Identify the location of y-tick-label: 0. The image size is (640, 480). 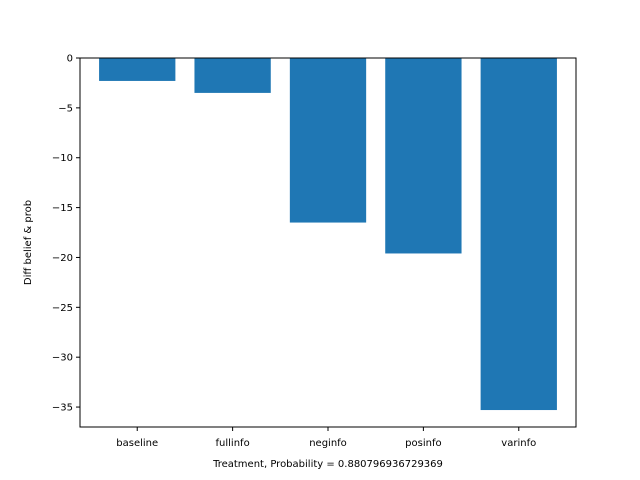
(70, 59).